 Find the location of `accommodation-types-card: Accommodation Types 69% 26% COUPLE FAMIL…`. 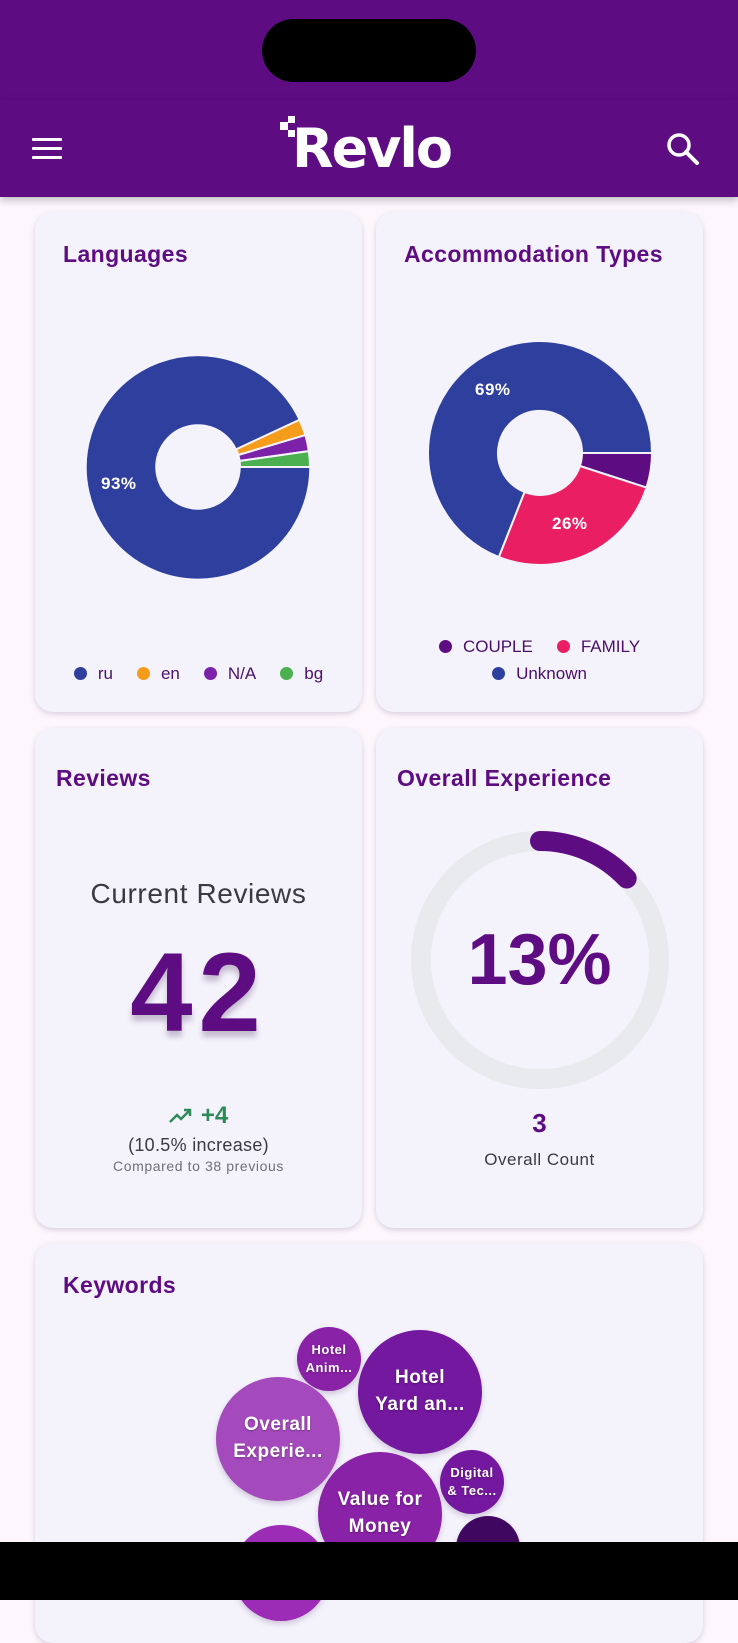

accommodation-types-card: Accommodation Types 69% 26% COUPLE FAMIL… is located at coordinates (539, 462).